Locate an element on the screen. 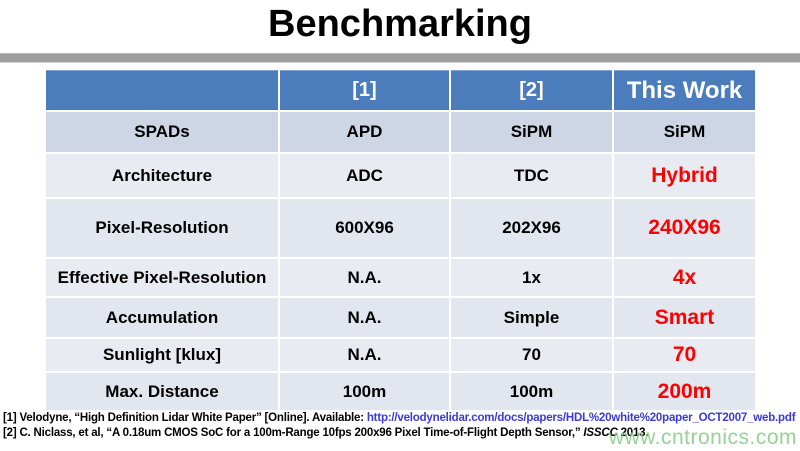 This screenshot has height=451, width=800. cell-value: 202X96 is located at coordinates (531, 228).